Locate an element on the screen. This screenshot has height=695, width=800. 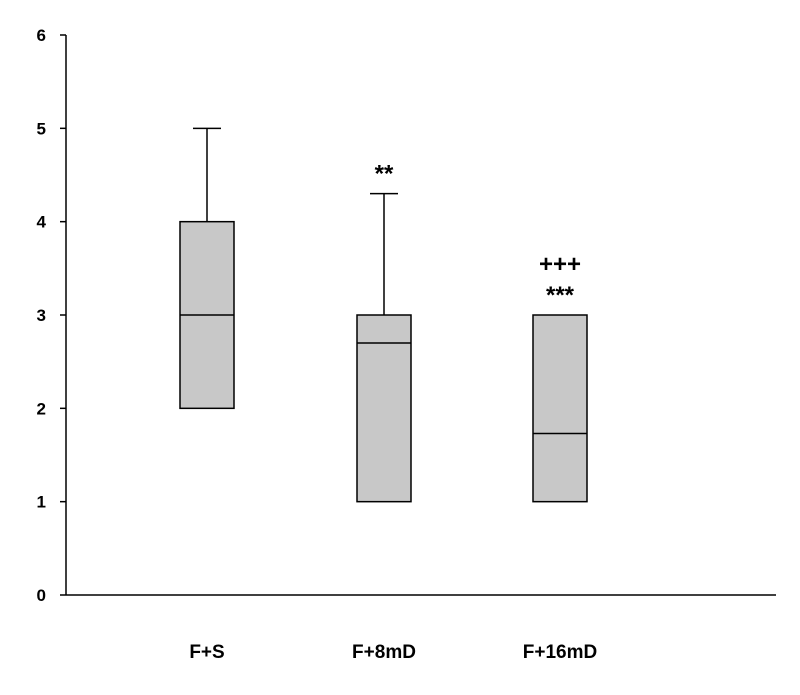
box-F+16mD is located at coordinates (560, 408).